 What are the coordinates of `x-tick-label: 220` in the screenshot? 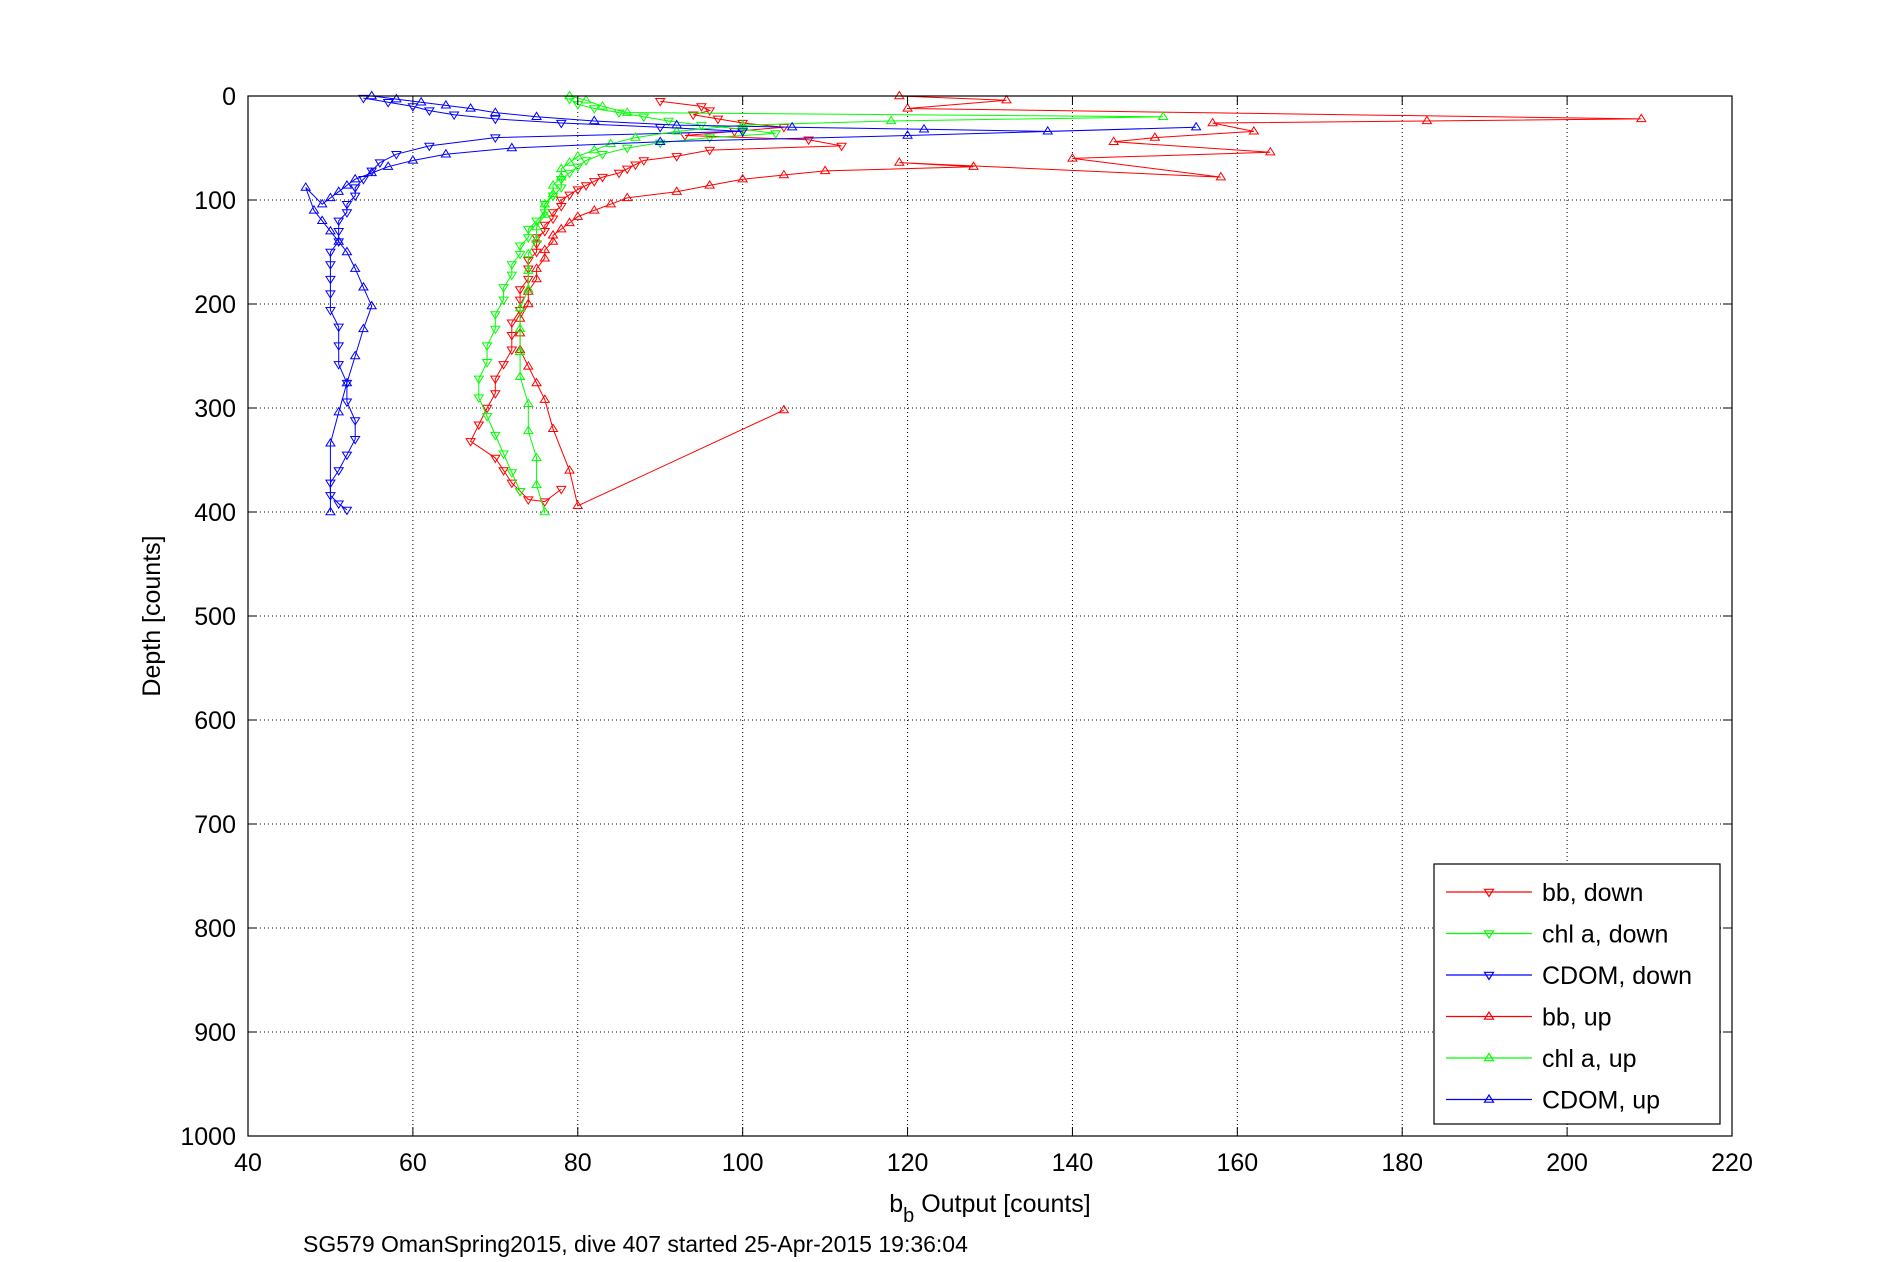 It's located at (1732, 1163).